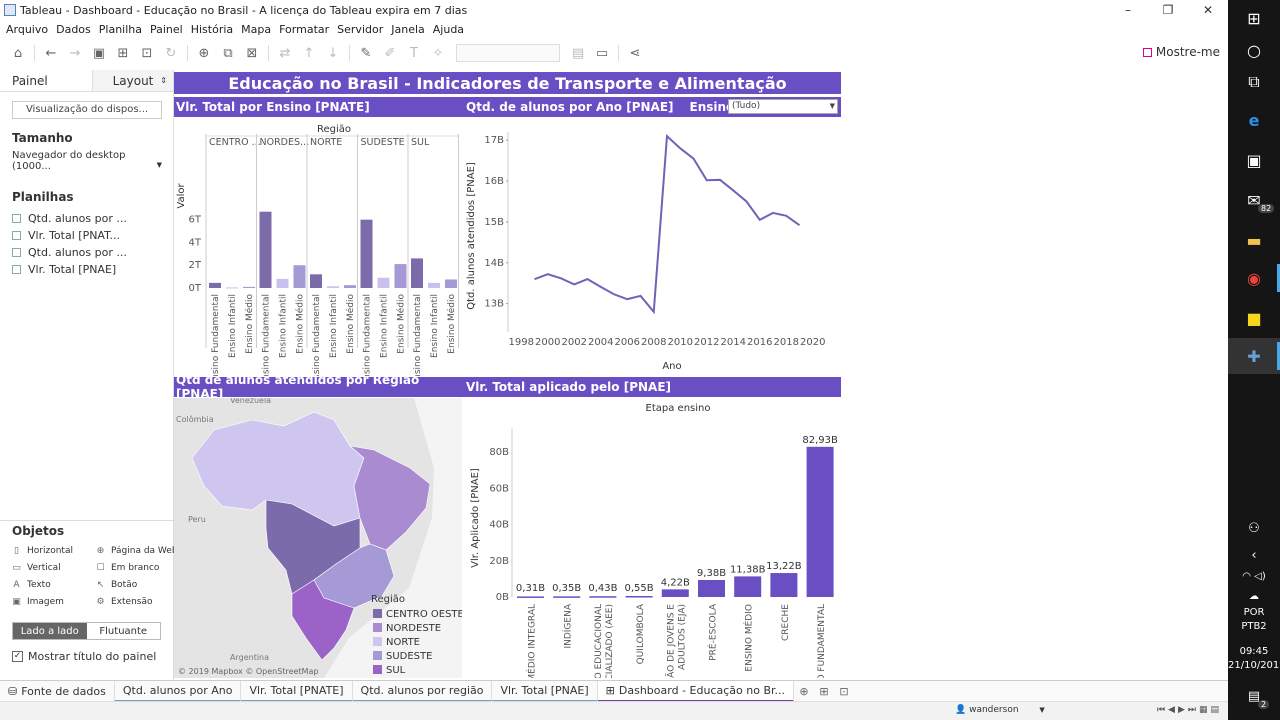 This screenshot has width=1280, height=720. I want to click on new-story-icon: ⊡, so click(844, 691).